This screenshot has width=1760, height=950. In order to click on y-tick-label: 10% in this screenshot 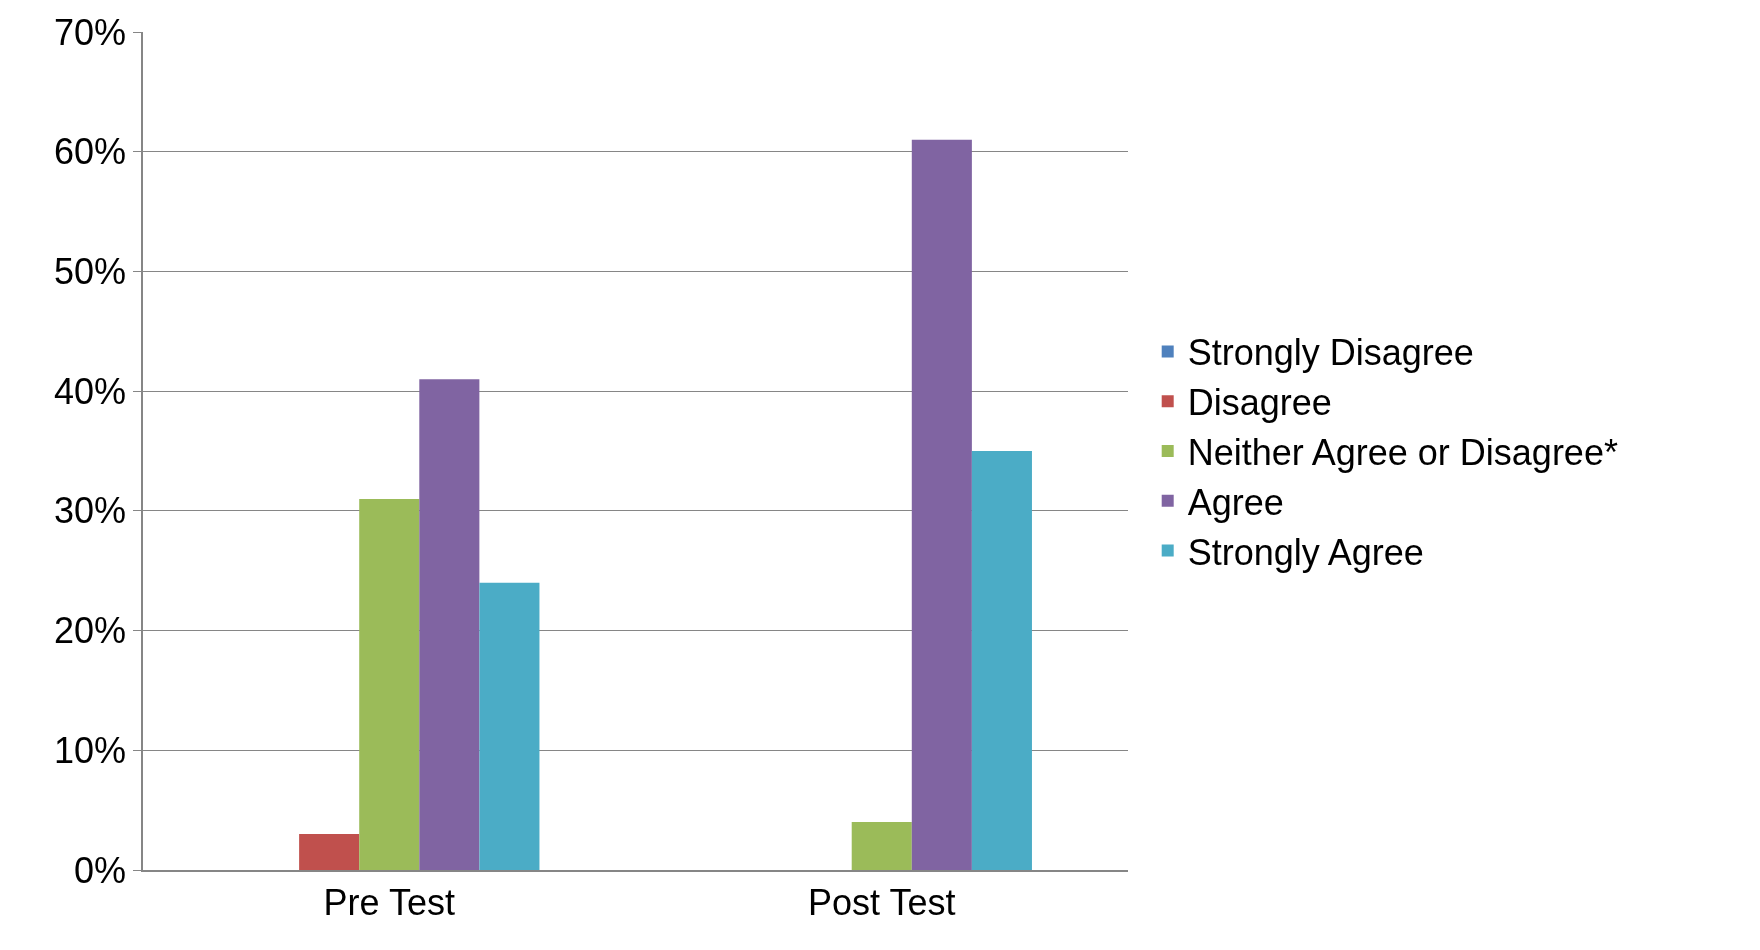, I will do `click(90, 750)`.